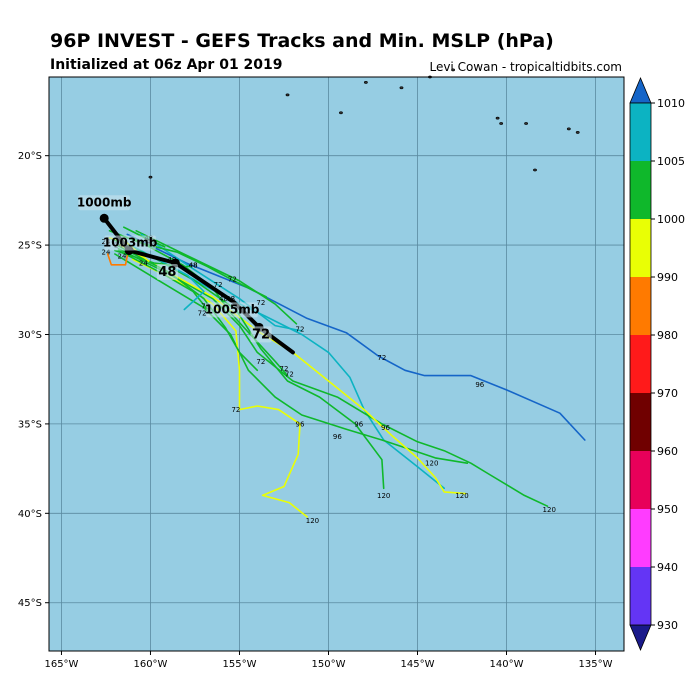  Describe the element at coordinates (667, 567) in the screenshot. I see `colorbar-label: 940` at that location.